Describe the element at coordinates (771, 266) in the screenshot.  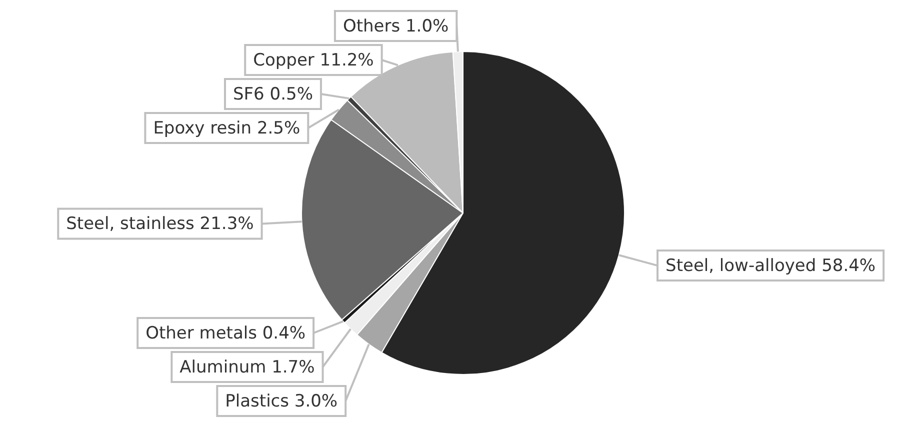
I see `slice-label: Steel, low-alloyed 58.4%` at that location.